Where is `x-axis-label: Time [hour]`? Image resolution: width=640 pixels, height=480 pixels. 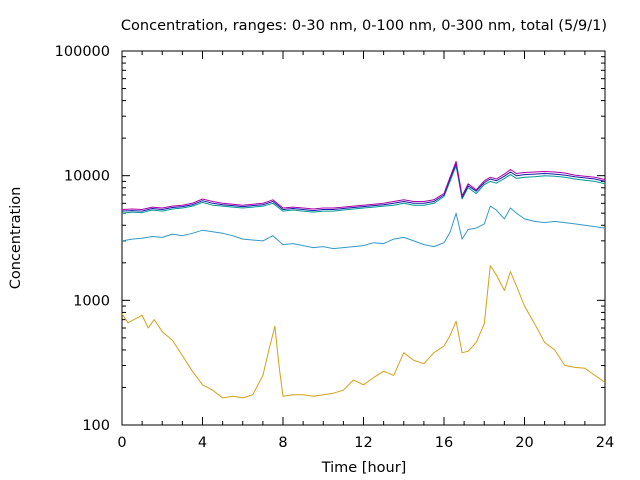 x-axis-label: Time [hour] is located at coordinates (364, 468).